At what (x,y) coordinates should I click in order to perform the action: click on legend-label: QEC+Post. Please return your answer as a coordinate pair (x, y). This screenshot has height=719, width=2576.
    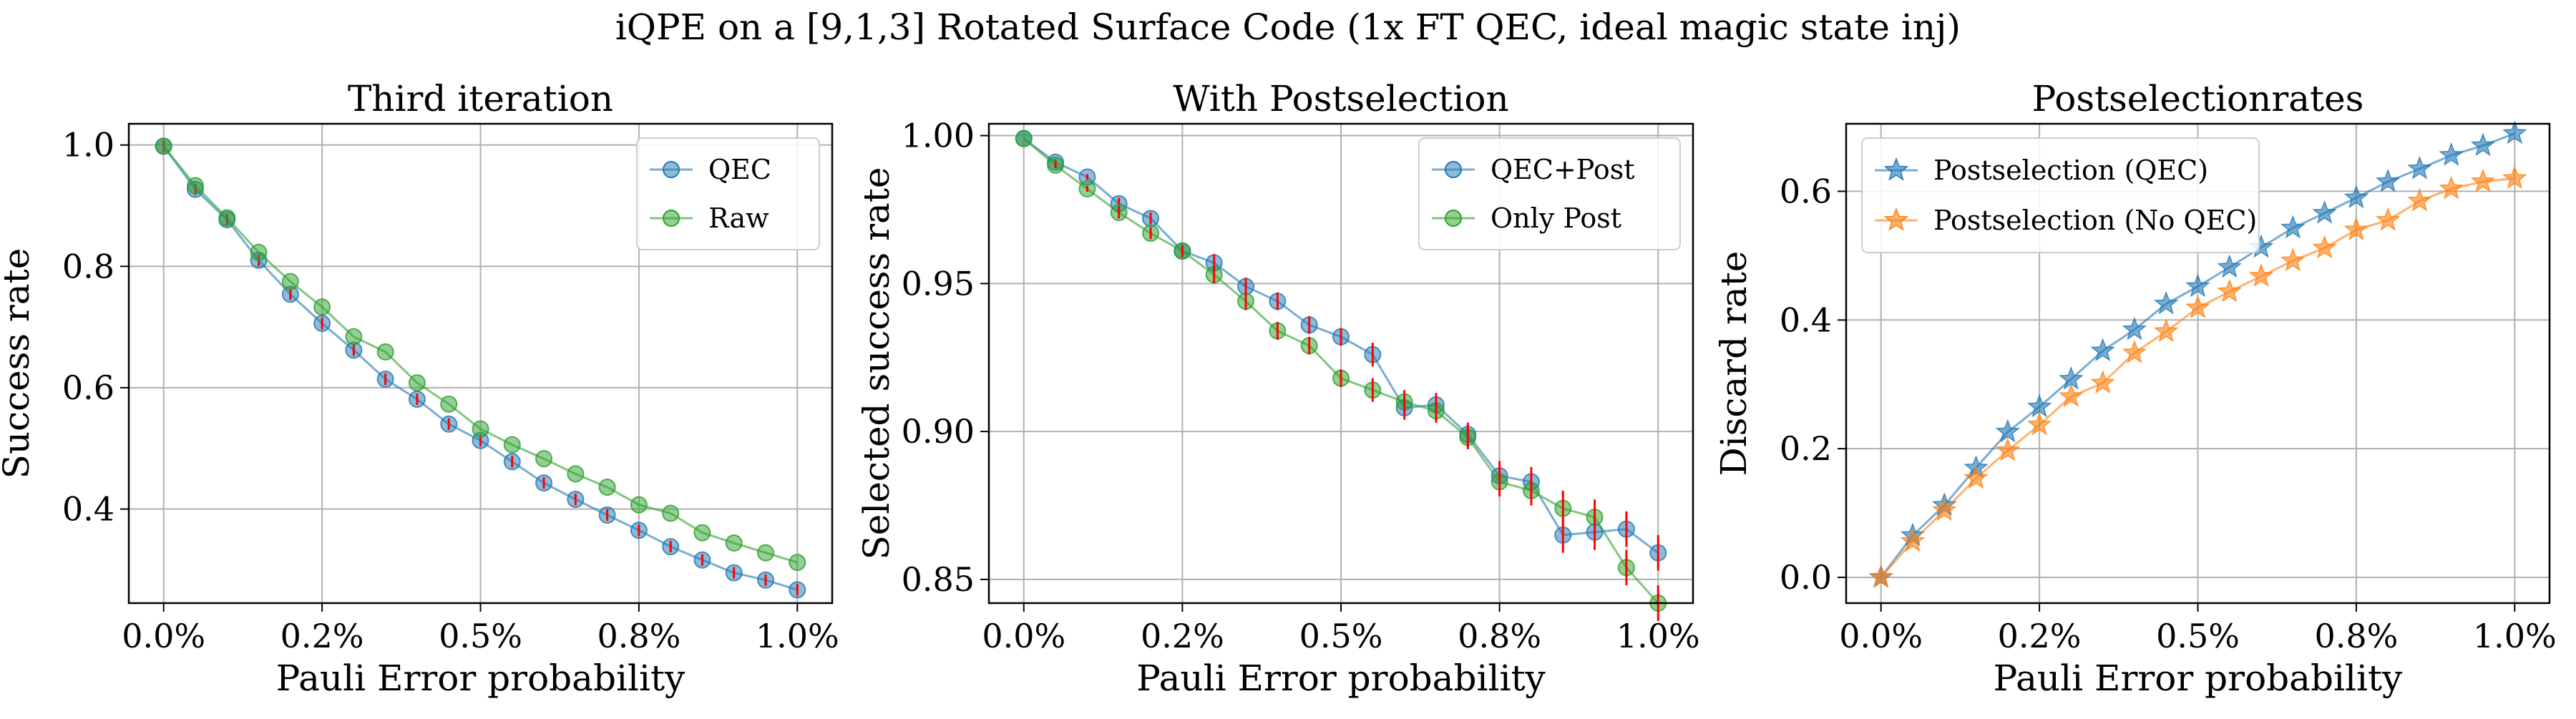
    Looking at the image, I should click on (1563, 170).